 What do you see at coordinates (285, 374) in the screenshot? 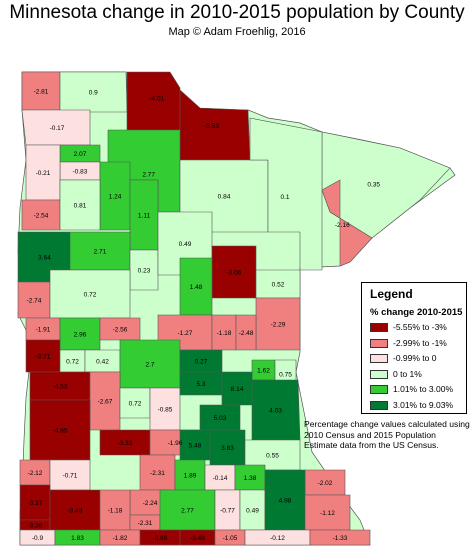
I see `county-value-label: 0.75` at bounding box center [285, 374].